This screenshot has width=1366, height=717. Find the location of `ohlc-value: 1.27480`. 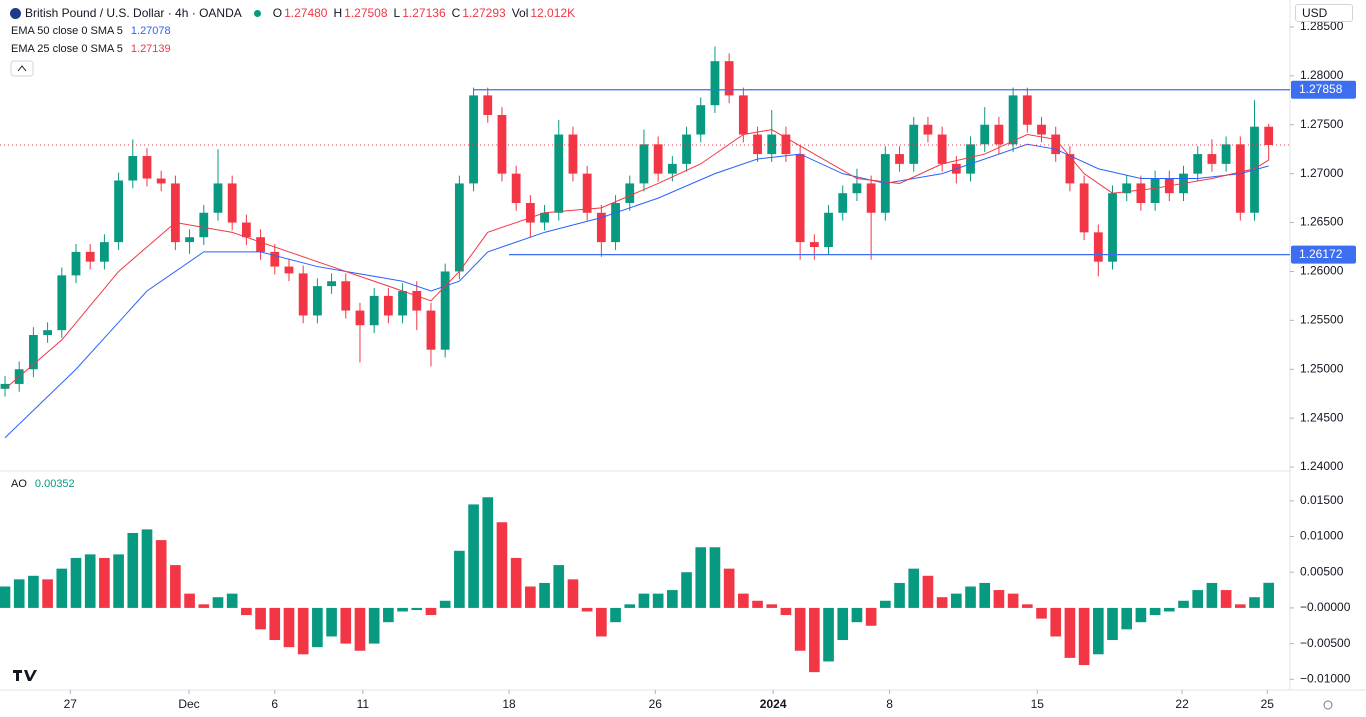

ohlc-value: 1.27480 is located at coordinates (306, 13).